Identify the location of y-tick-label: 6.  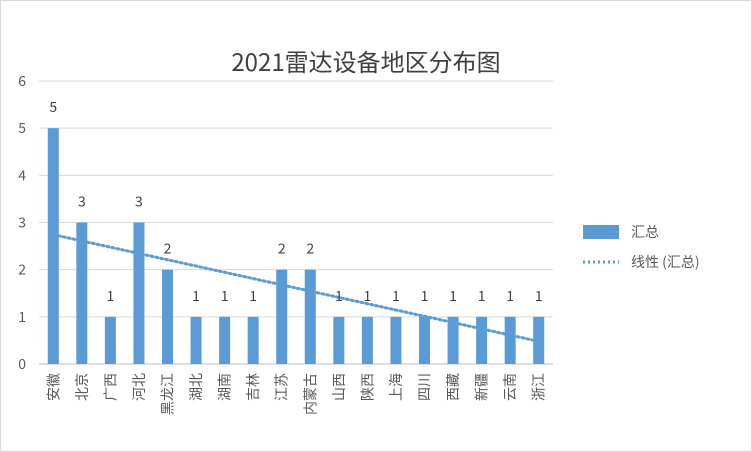
(22, 81).